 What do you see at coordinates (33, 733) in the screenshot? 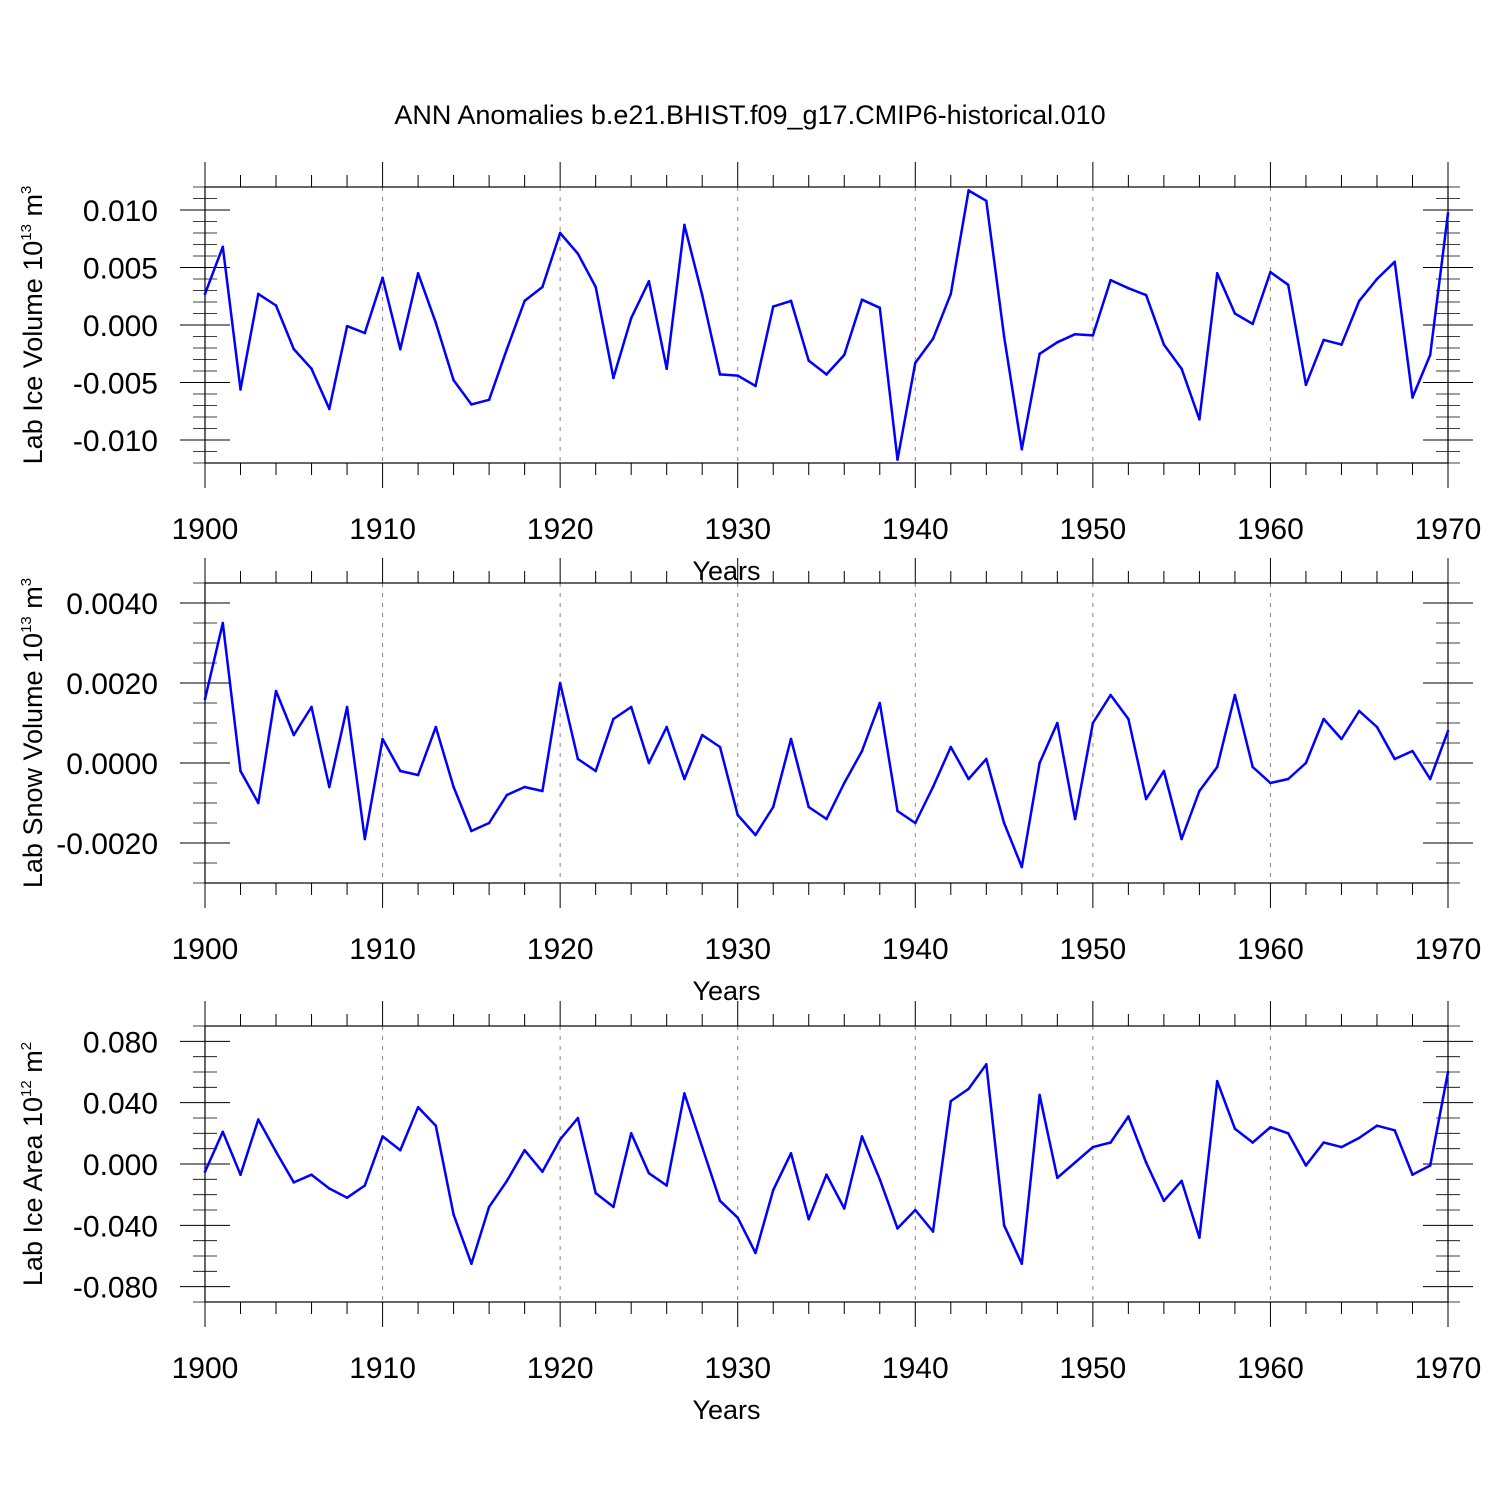
I see `y-axis-label: Lab Snow Volume 1013 m3` at bounding box center [33, 733].